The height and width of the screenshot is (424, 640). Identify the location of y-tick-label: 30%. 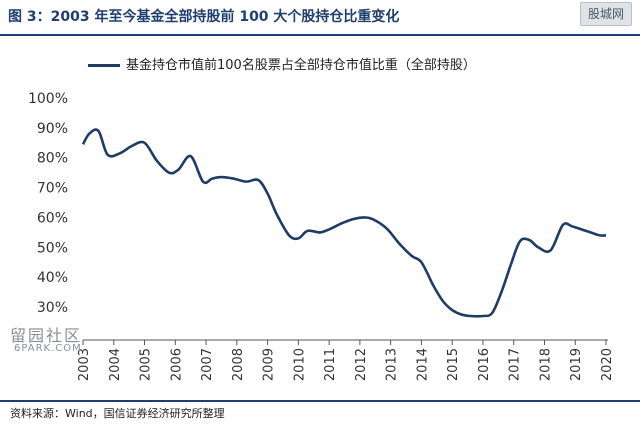
(52, 308).